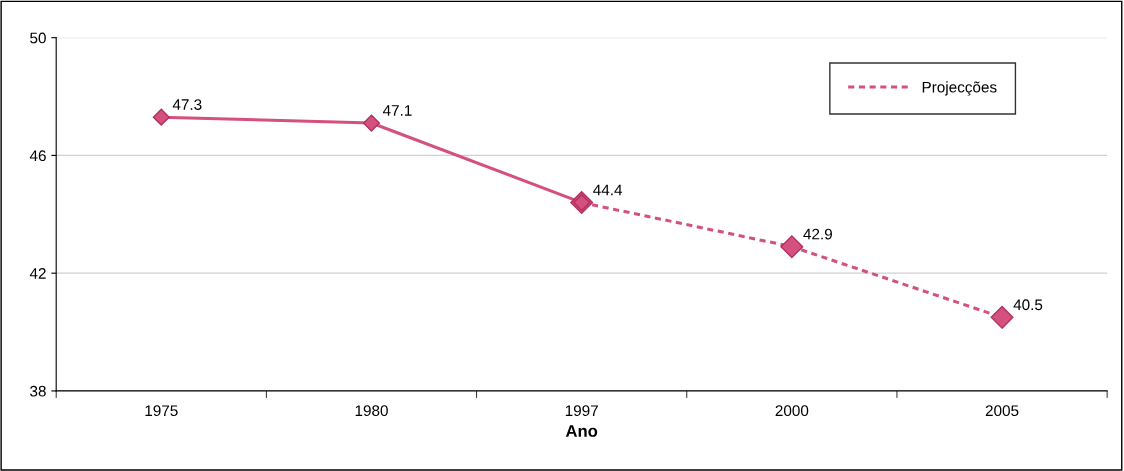 Image resolution: width=1124 pixels, height=471 pixels. What do you see at coordinates (37, 156) in the screenshot?
I see `y-tick-label: 46` at bounding box center [37, 156].